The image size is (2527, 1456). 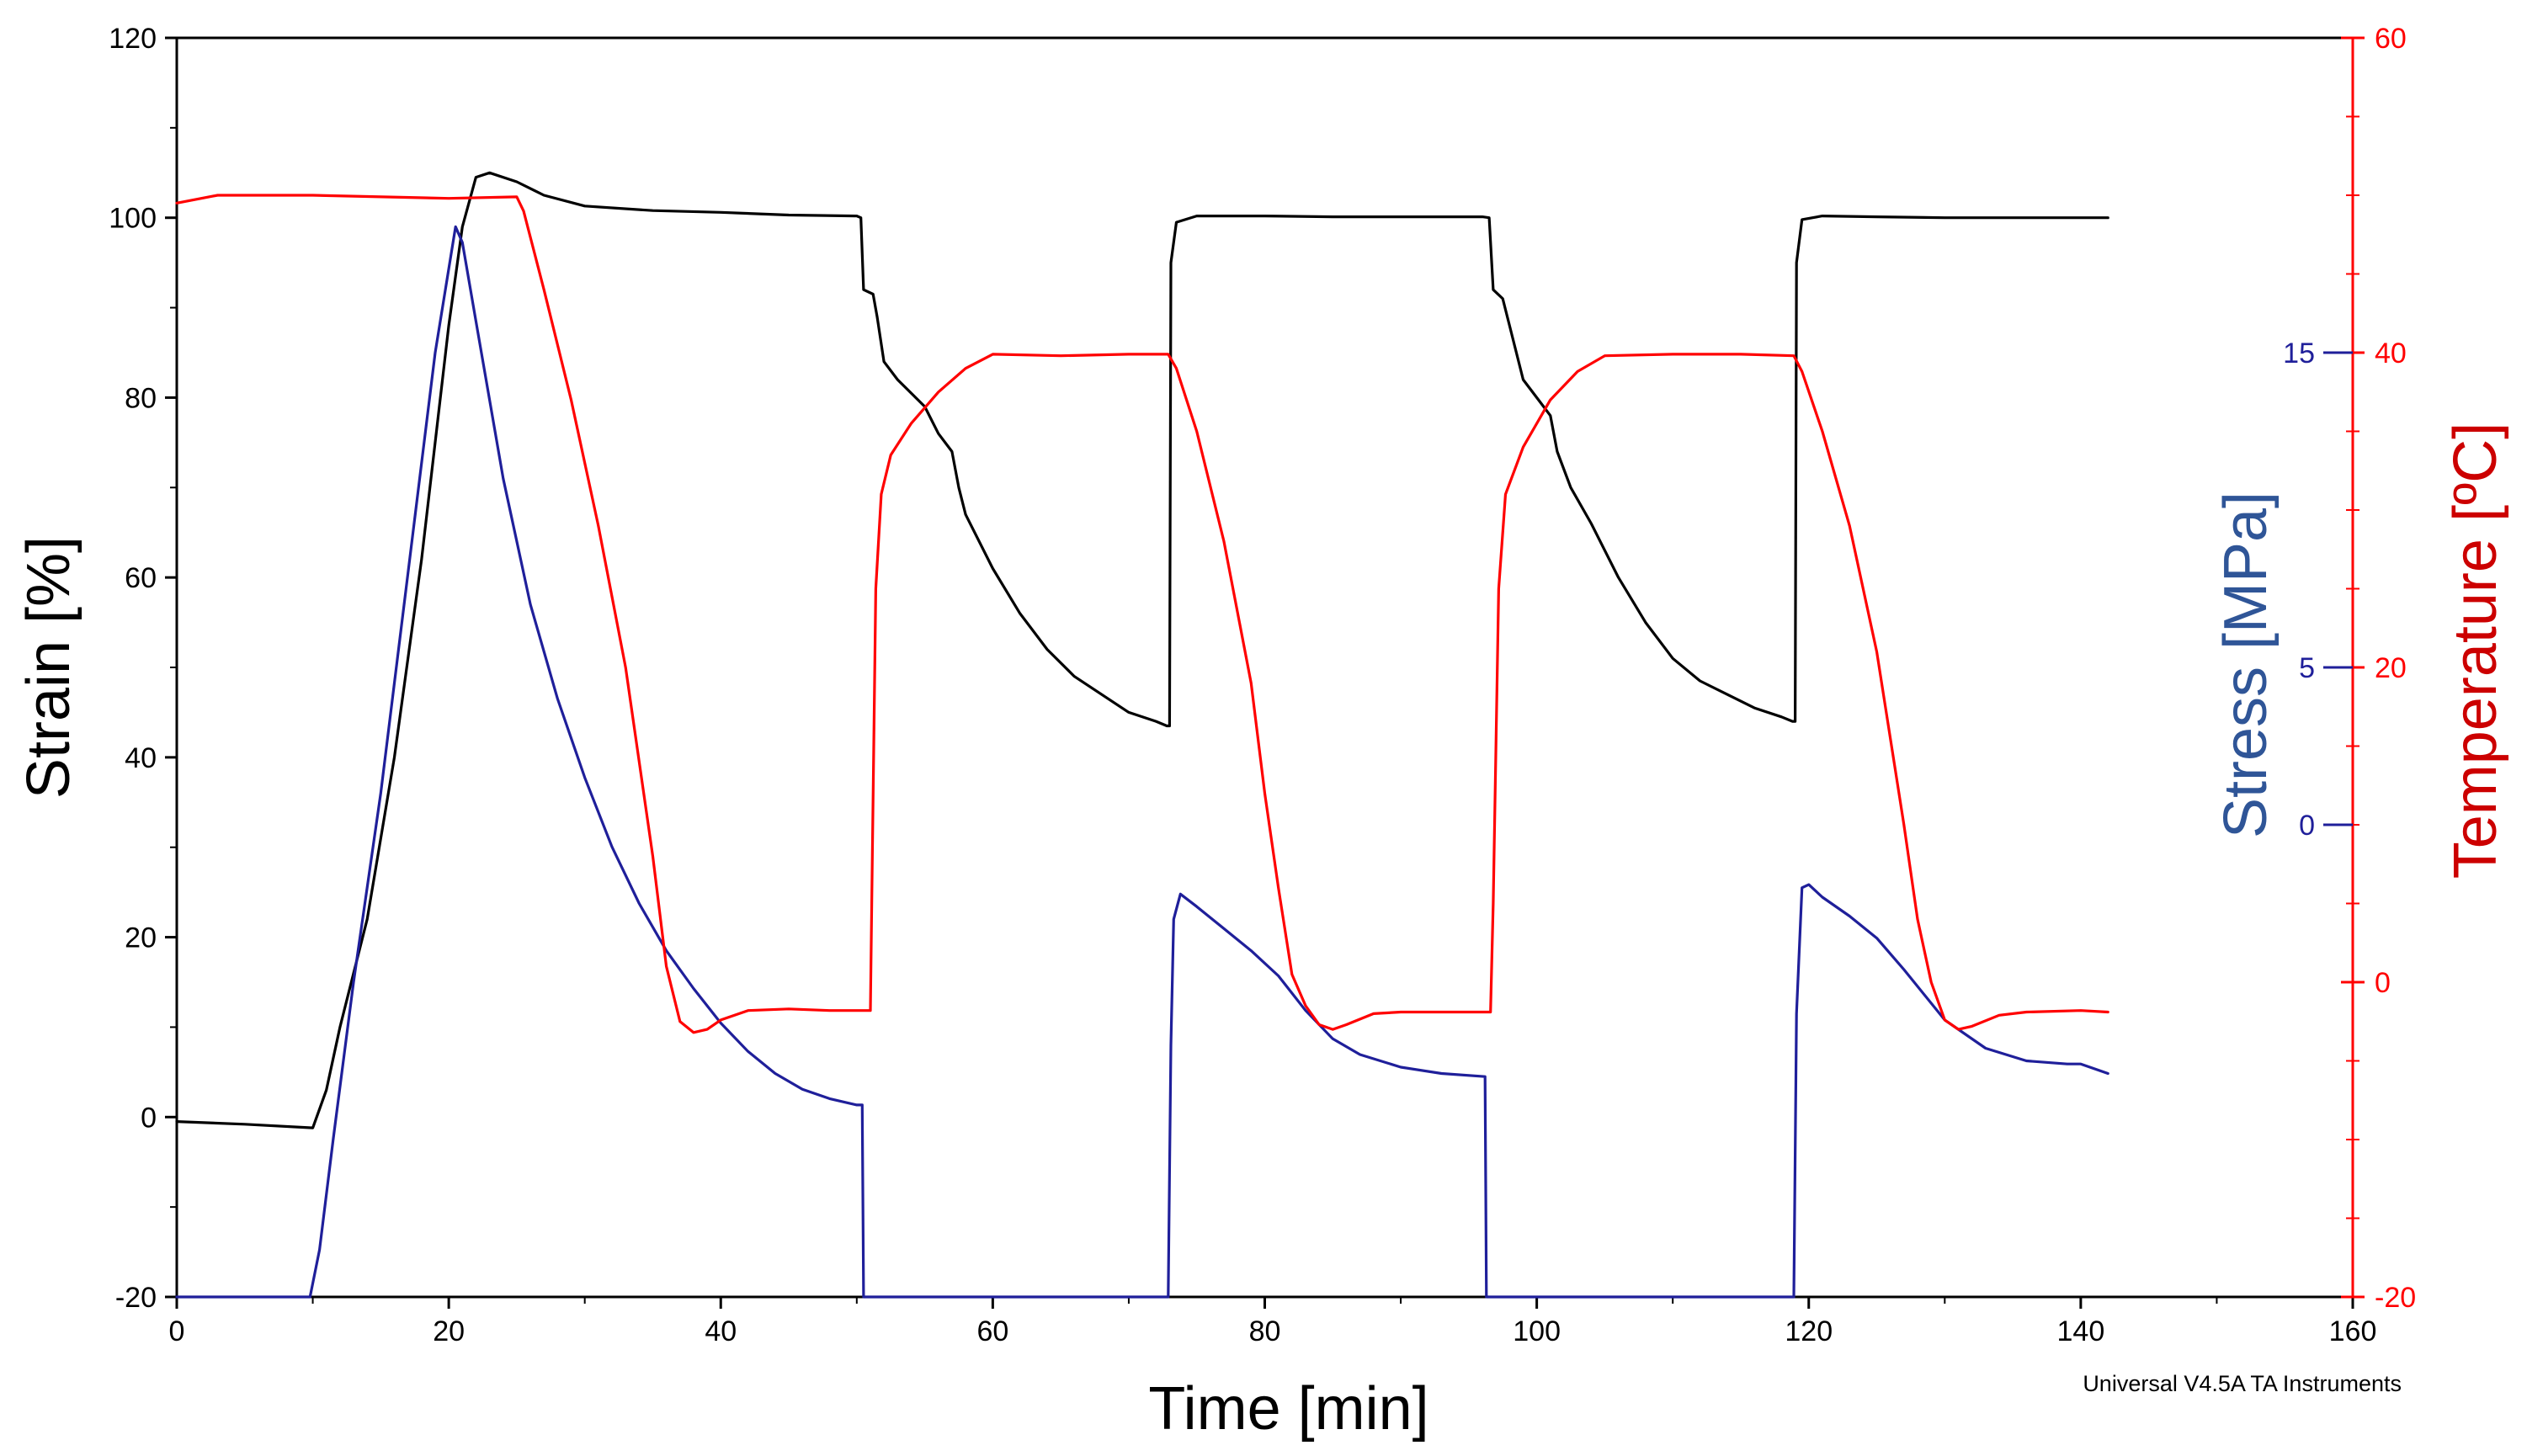 I want to click on x-axis: 0 20 40 60 80 100 120 140 160, so click(x=1273, y=1322).